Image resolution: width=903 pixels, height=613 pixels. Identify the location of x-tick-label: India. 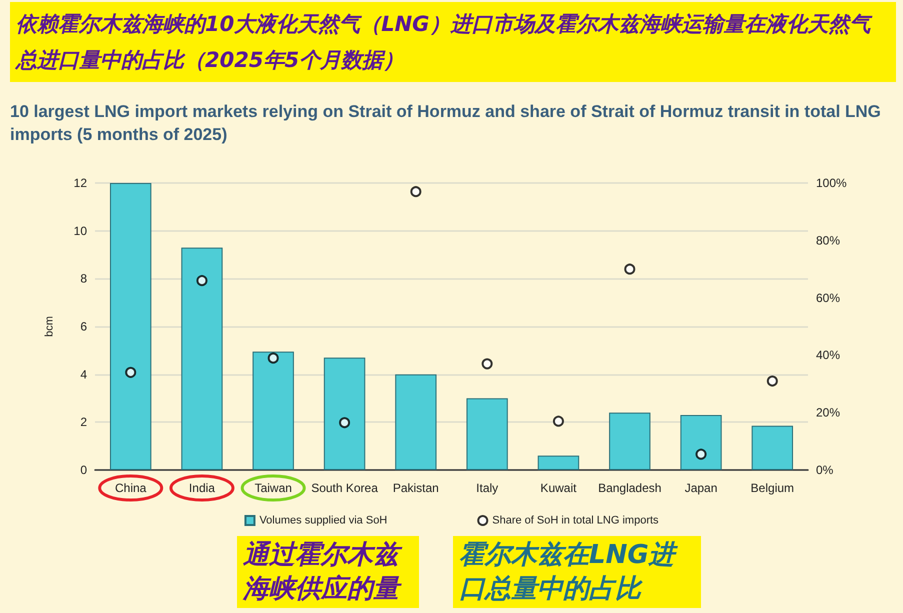
(202, 488).